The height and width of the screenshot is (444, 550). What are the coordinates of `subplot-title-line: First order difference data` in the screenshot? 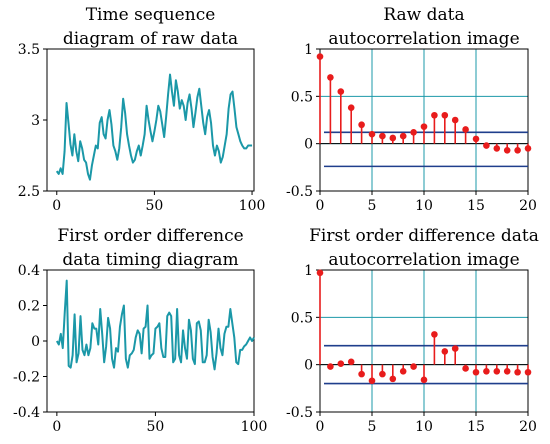 It's located at (424, 236).